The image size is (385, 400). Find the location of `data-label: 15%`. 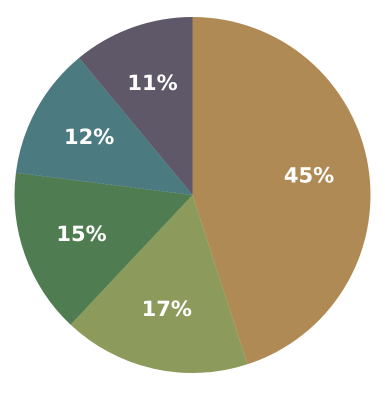

data-label: 15% is located at coordinates (81, 234).